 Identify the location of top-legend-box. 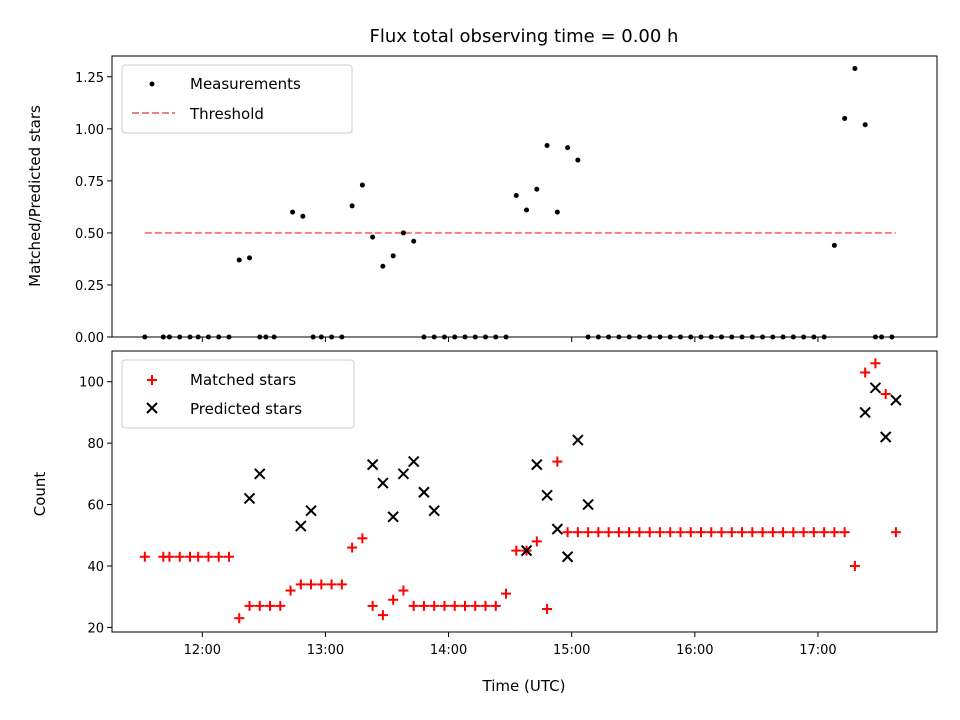
(237, 99).